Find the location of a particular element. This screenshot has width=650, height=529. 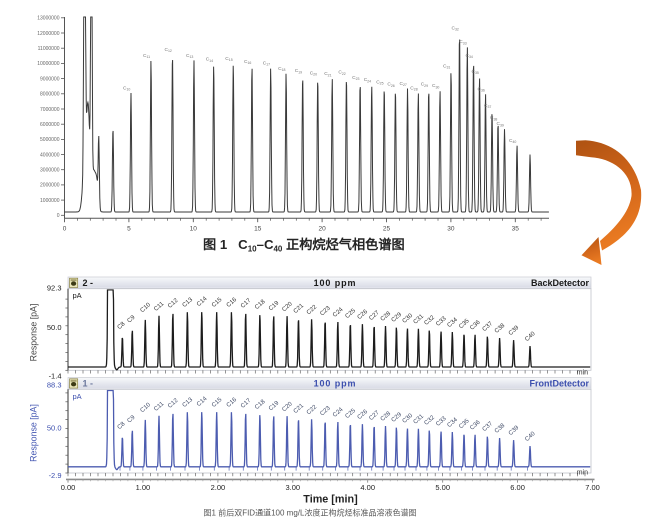

svg-text: 图 1 C10–C40 正构烷烃气相色谱图 is located at coordinates (304, 245).